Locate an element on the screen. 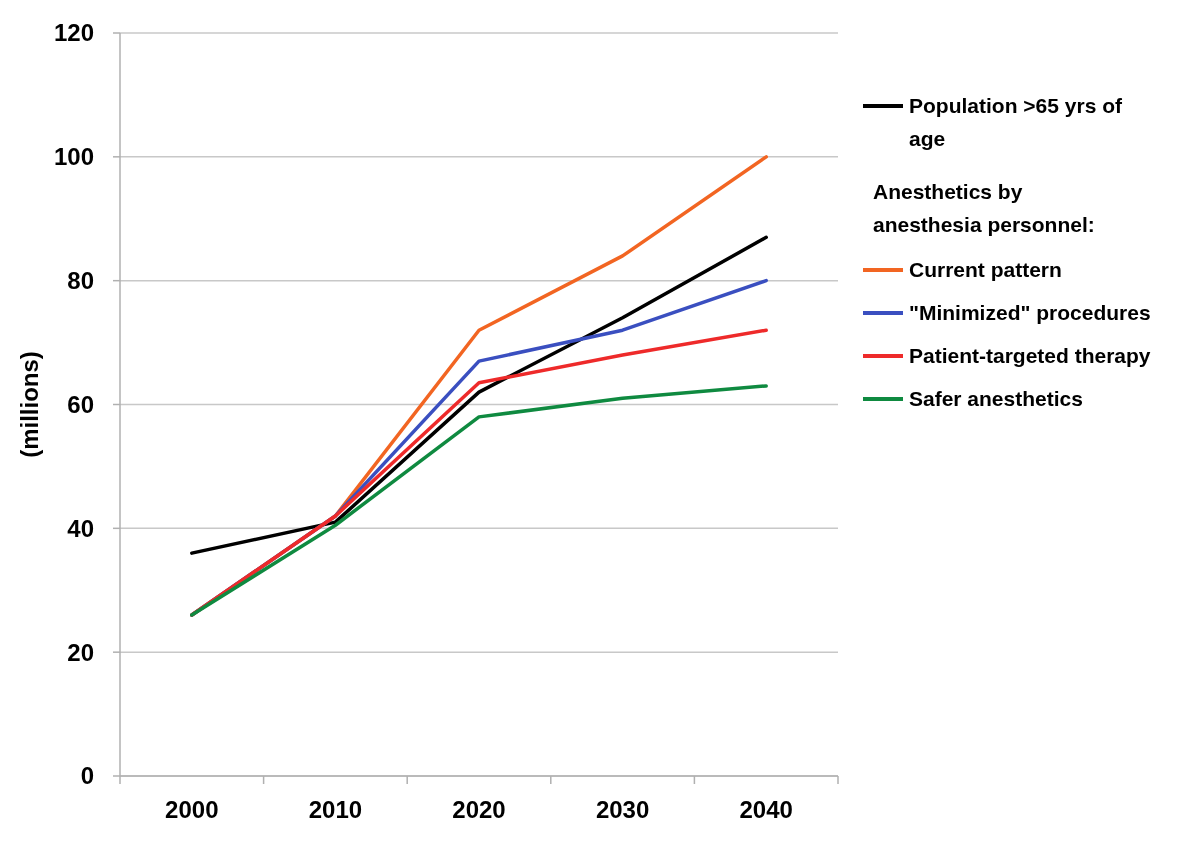 The height and width of the screenshot is (846, 1196). x-tick-label: 2000 is located at coordinates (192, 809).